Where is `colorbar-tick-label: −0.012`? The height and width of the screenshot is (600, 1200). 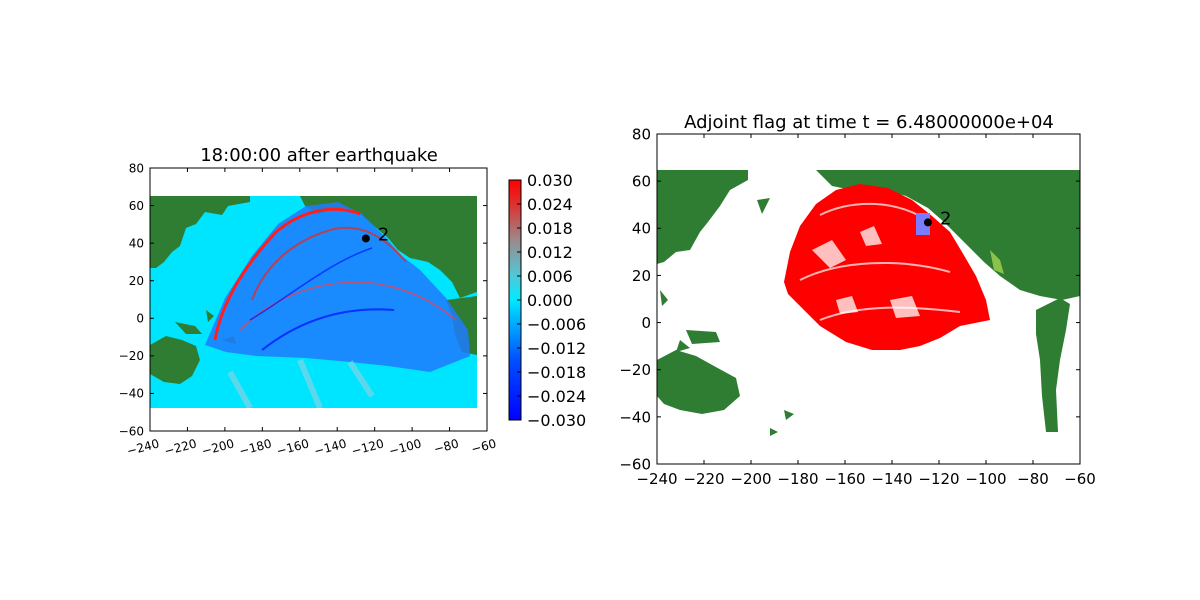
colorbar-tick-label: −0.012 is located at coordinates (556, 348).